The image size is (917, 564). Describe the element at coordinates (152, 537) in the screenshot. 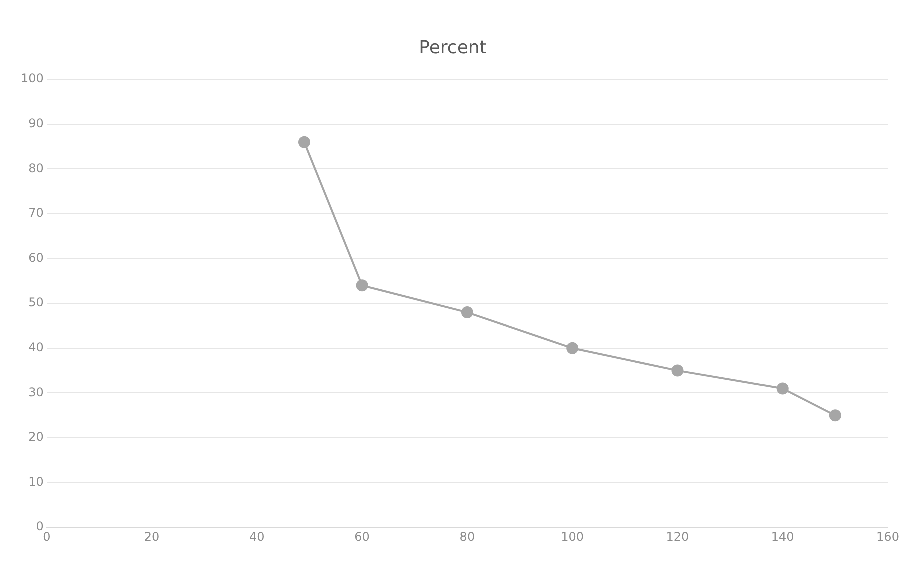

I see `x-tick-label: 20` at that location.